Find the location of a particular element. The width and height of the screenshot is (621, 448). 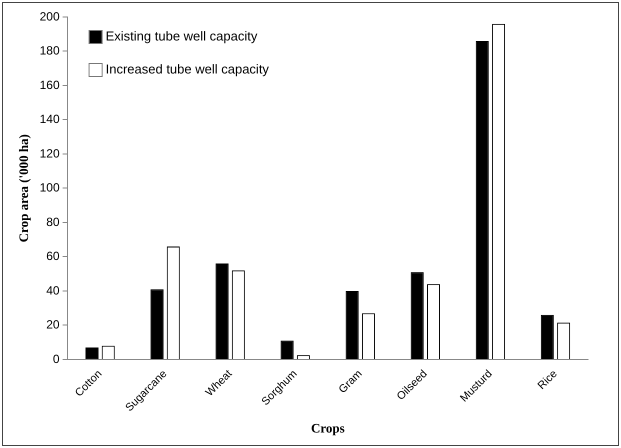

y-tick-label: 80 is located at coordinates (53, 221).